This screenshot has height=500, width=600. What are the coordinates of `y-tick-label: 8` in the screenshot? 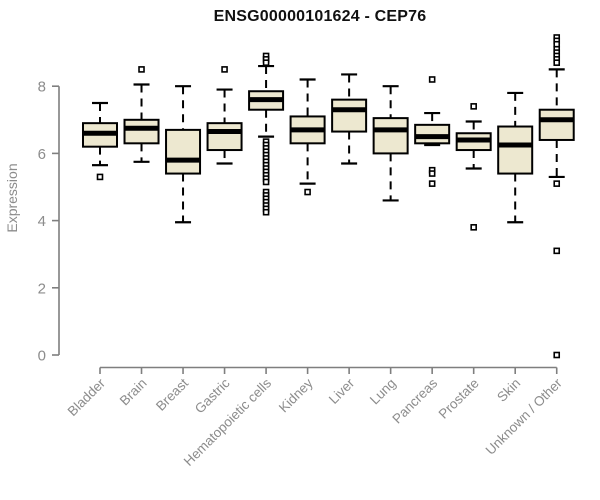 It's located at (42, 87).